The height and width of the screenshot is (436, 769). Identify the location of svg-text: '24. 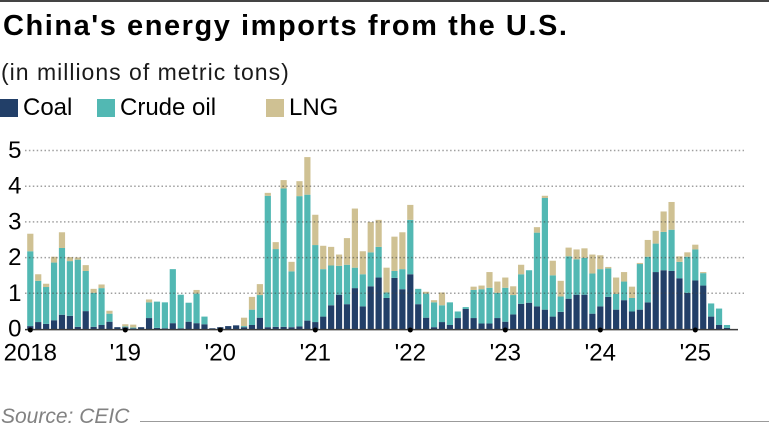
(600, 352).